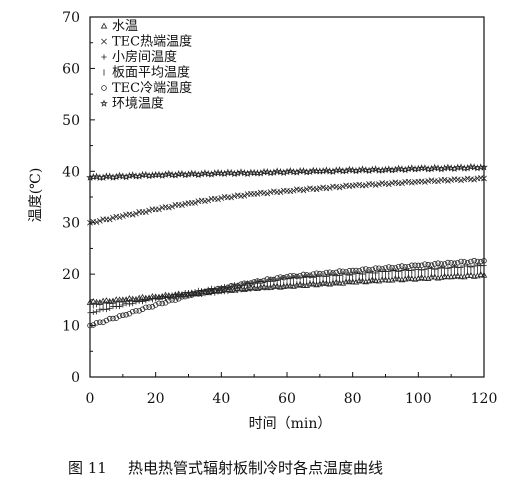  I want to click on legend-label: 小房间温度, so click(144, 57).